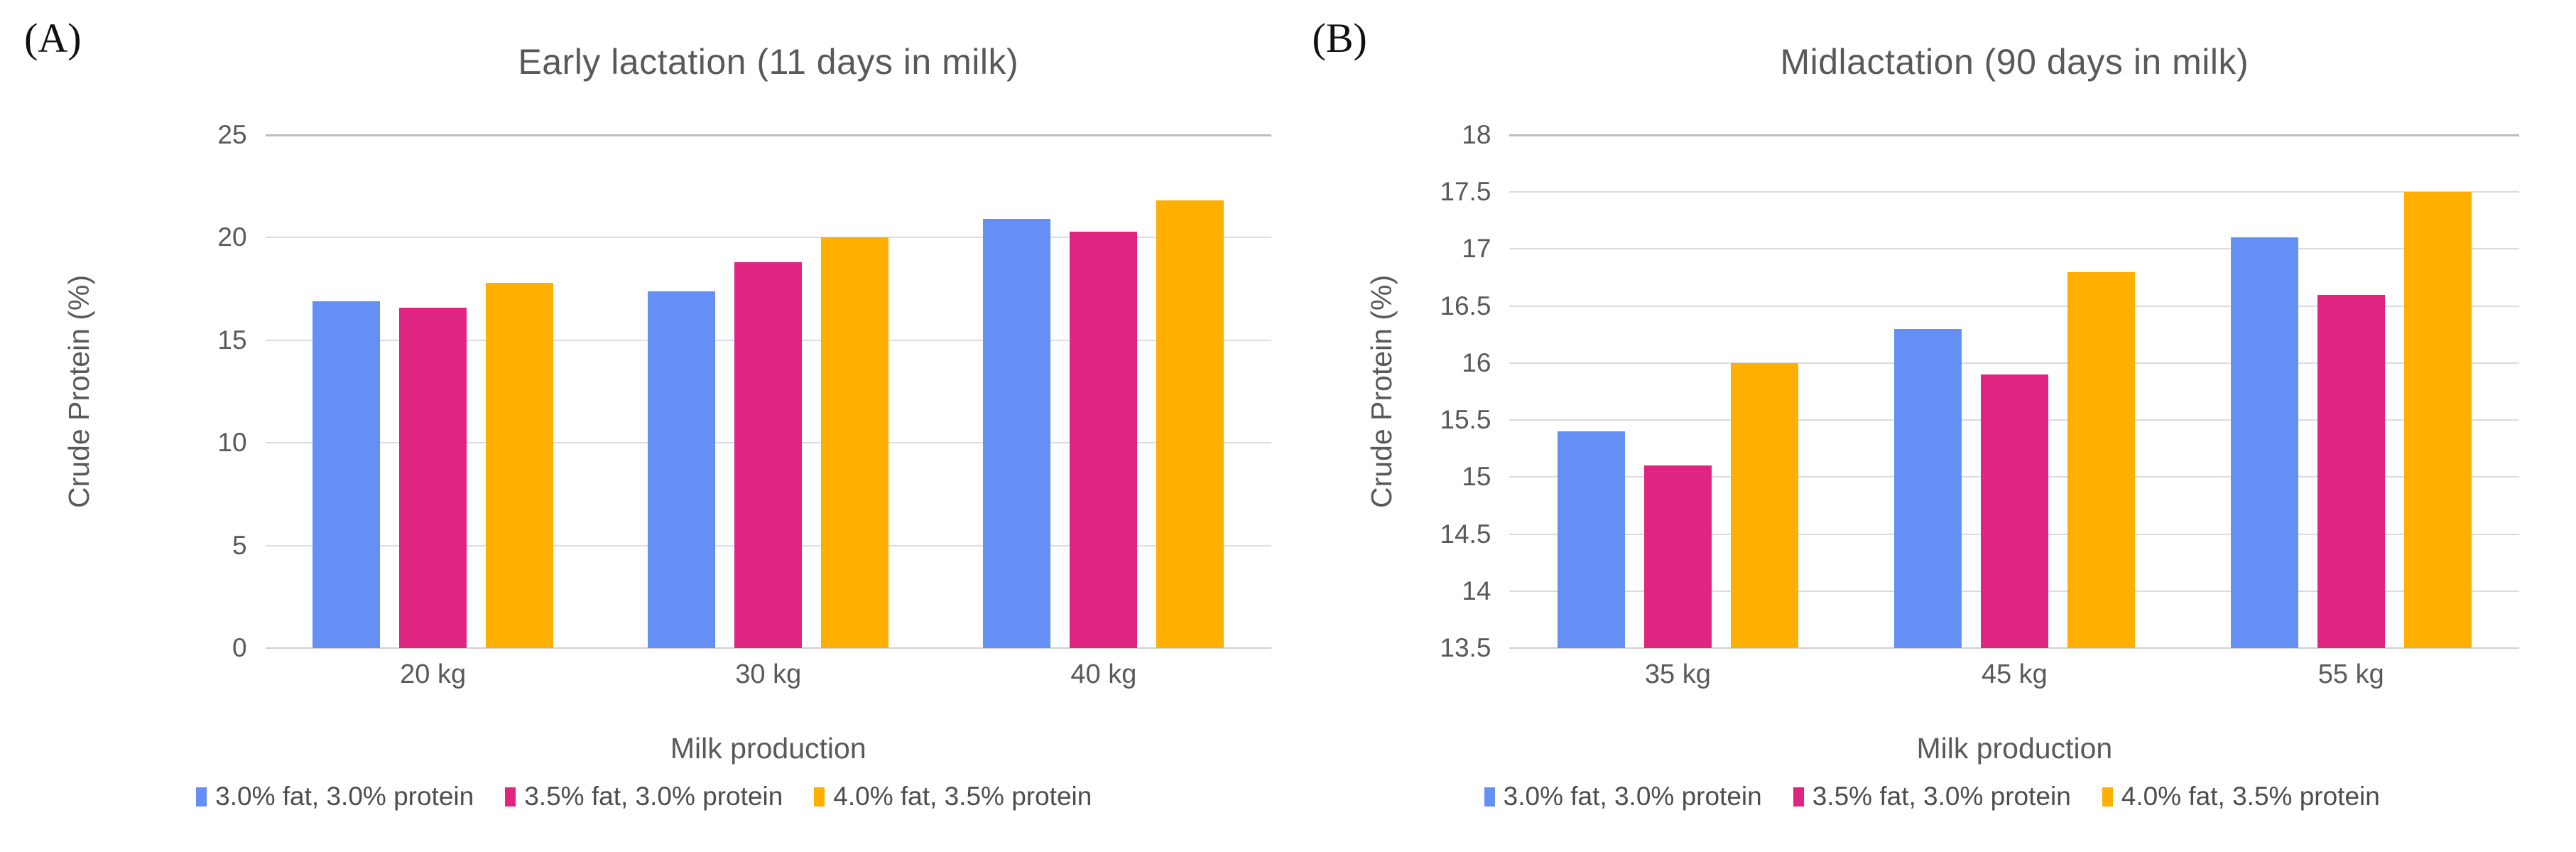  I want to click on gridline-17.5, so click(2015, 192).